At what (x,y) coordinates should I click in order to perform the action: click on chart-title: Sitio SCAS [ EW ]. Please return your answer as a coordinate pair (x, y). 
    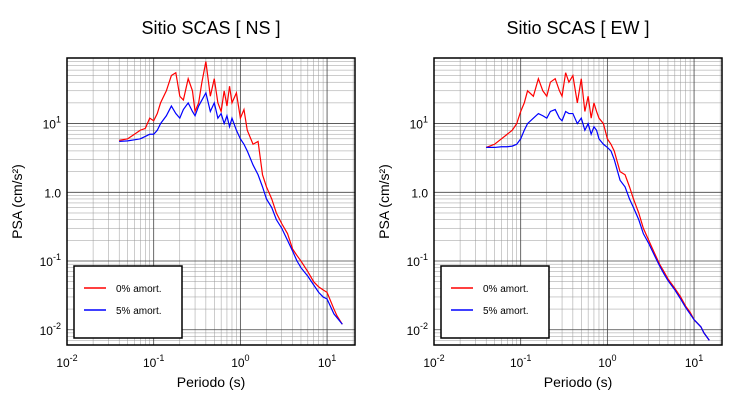
    Looking at the image, I should click on (577, 28).